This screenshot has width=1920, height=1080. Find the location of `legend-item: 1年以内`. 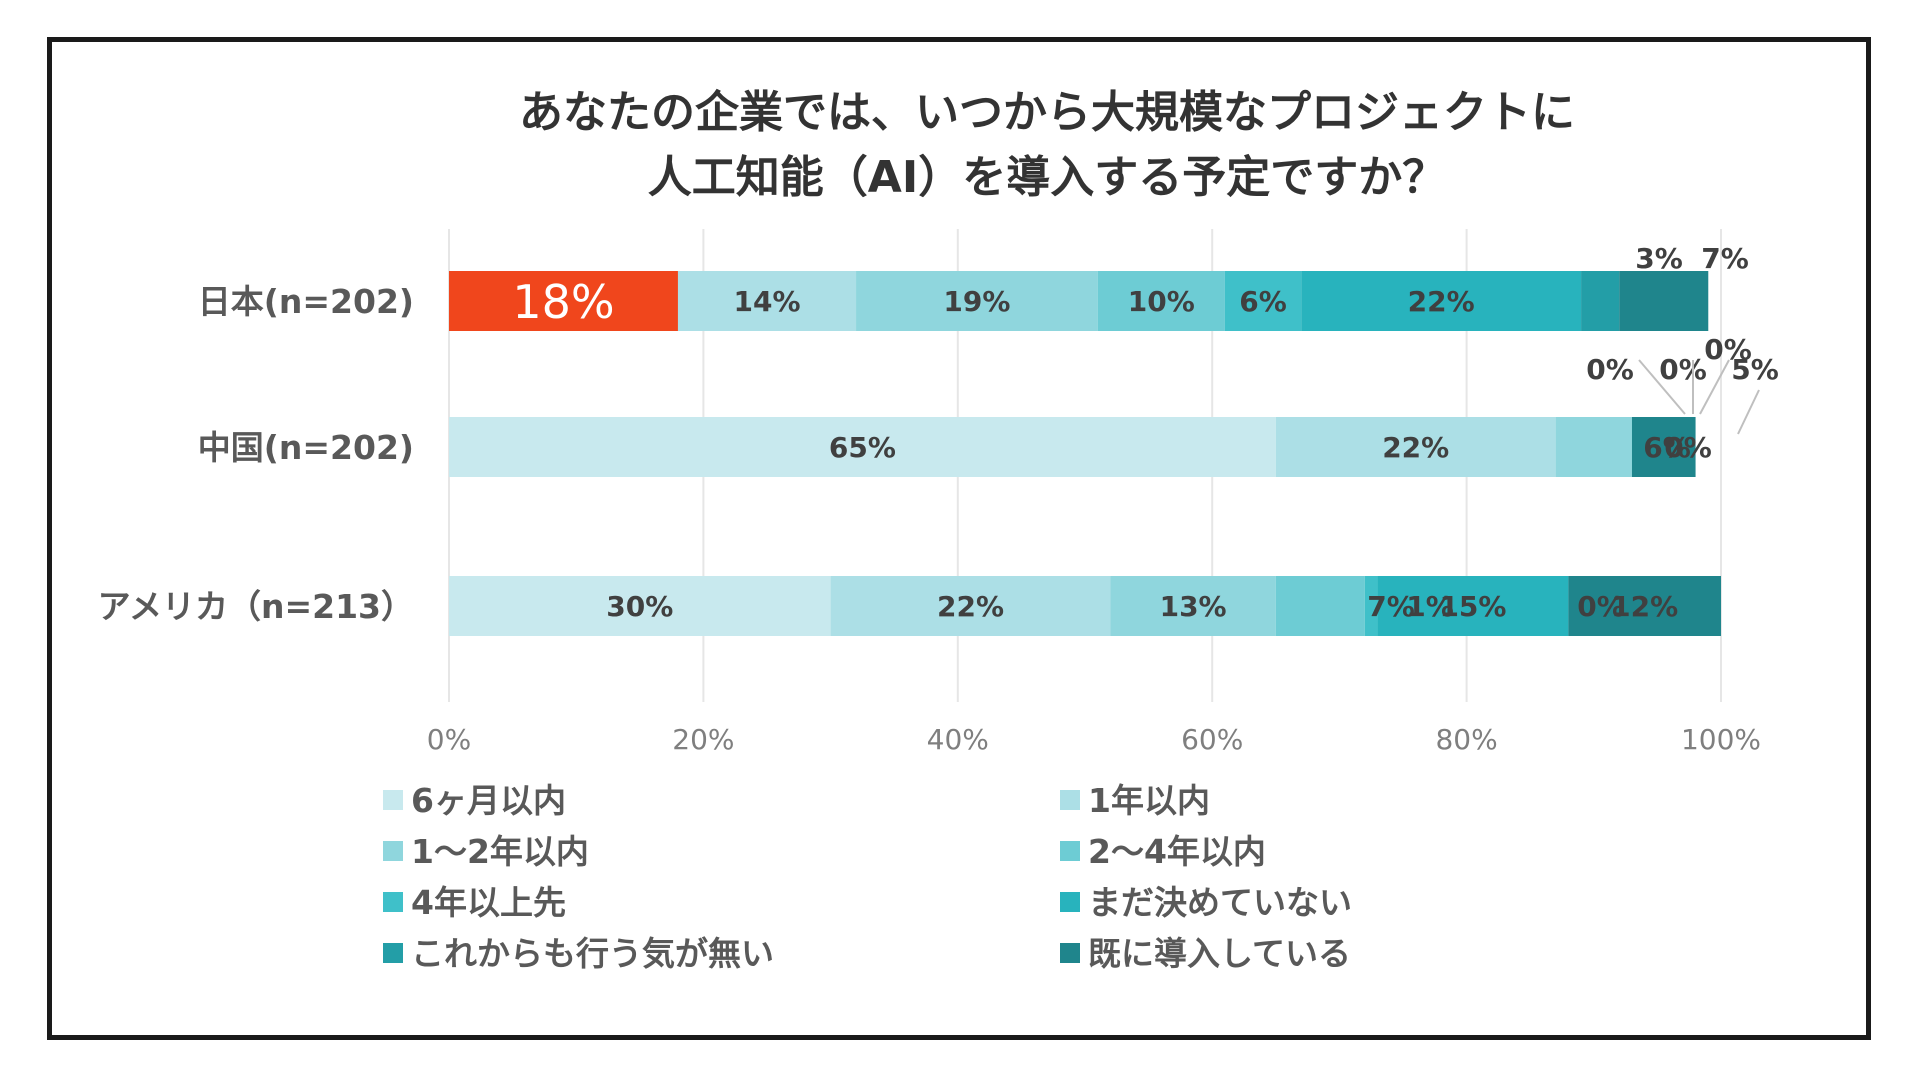

legend-item: 1年以内 is located at coordinates (1135, 800).